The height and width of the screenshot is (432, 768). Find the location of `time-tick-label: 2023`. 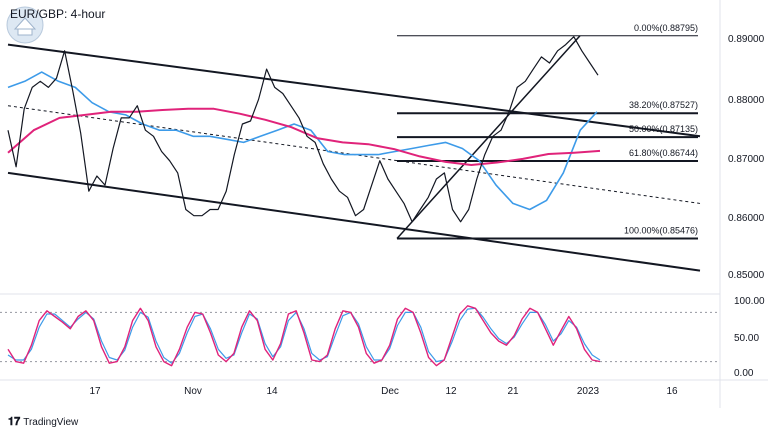

time-tick-label: 2023 is located at coordinates (588, 391).